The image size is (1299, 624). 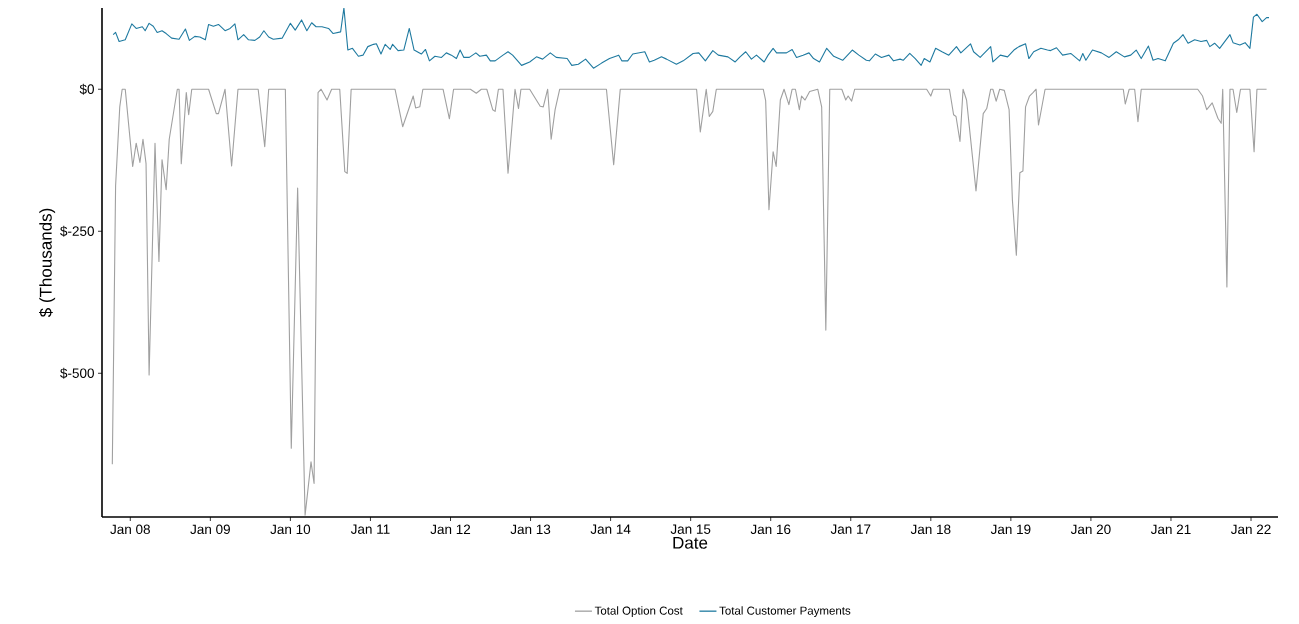 I want to click on x-tick-label: Jan 20, so click(x=1090, y=529).